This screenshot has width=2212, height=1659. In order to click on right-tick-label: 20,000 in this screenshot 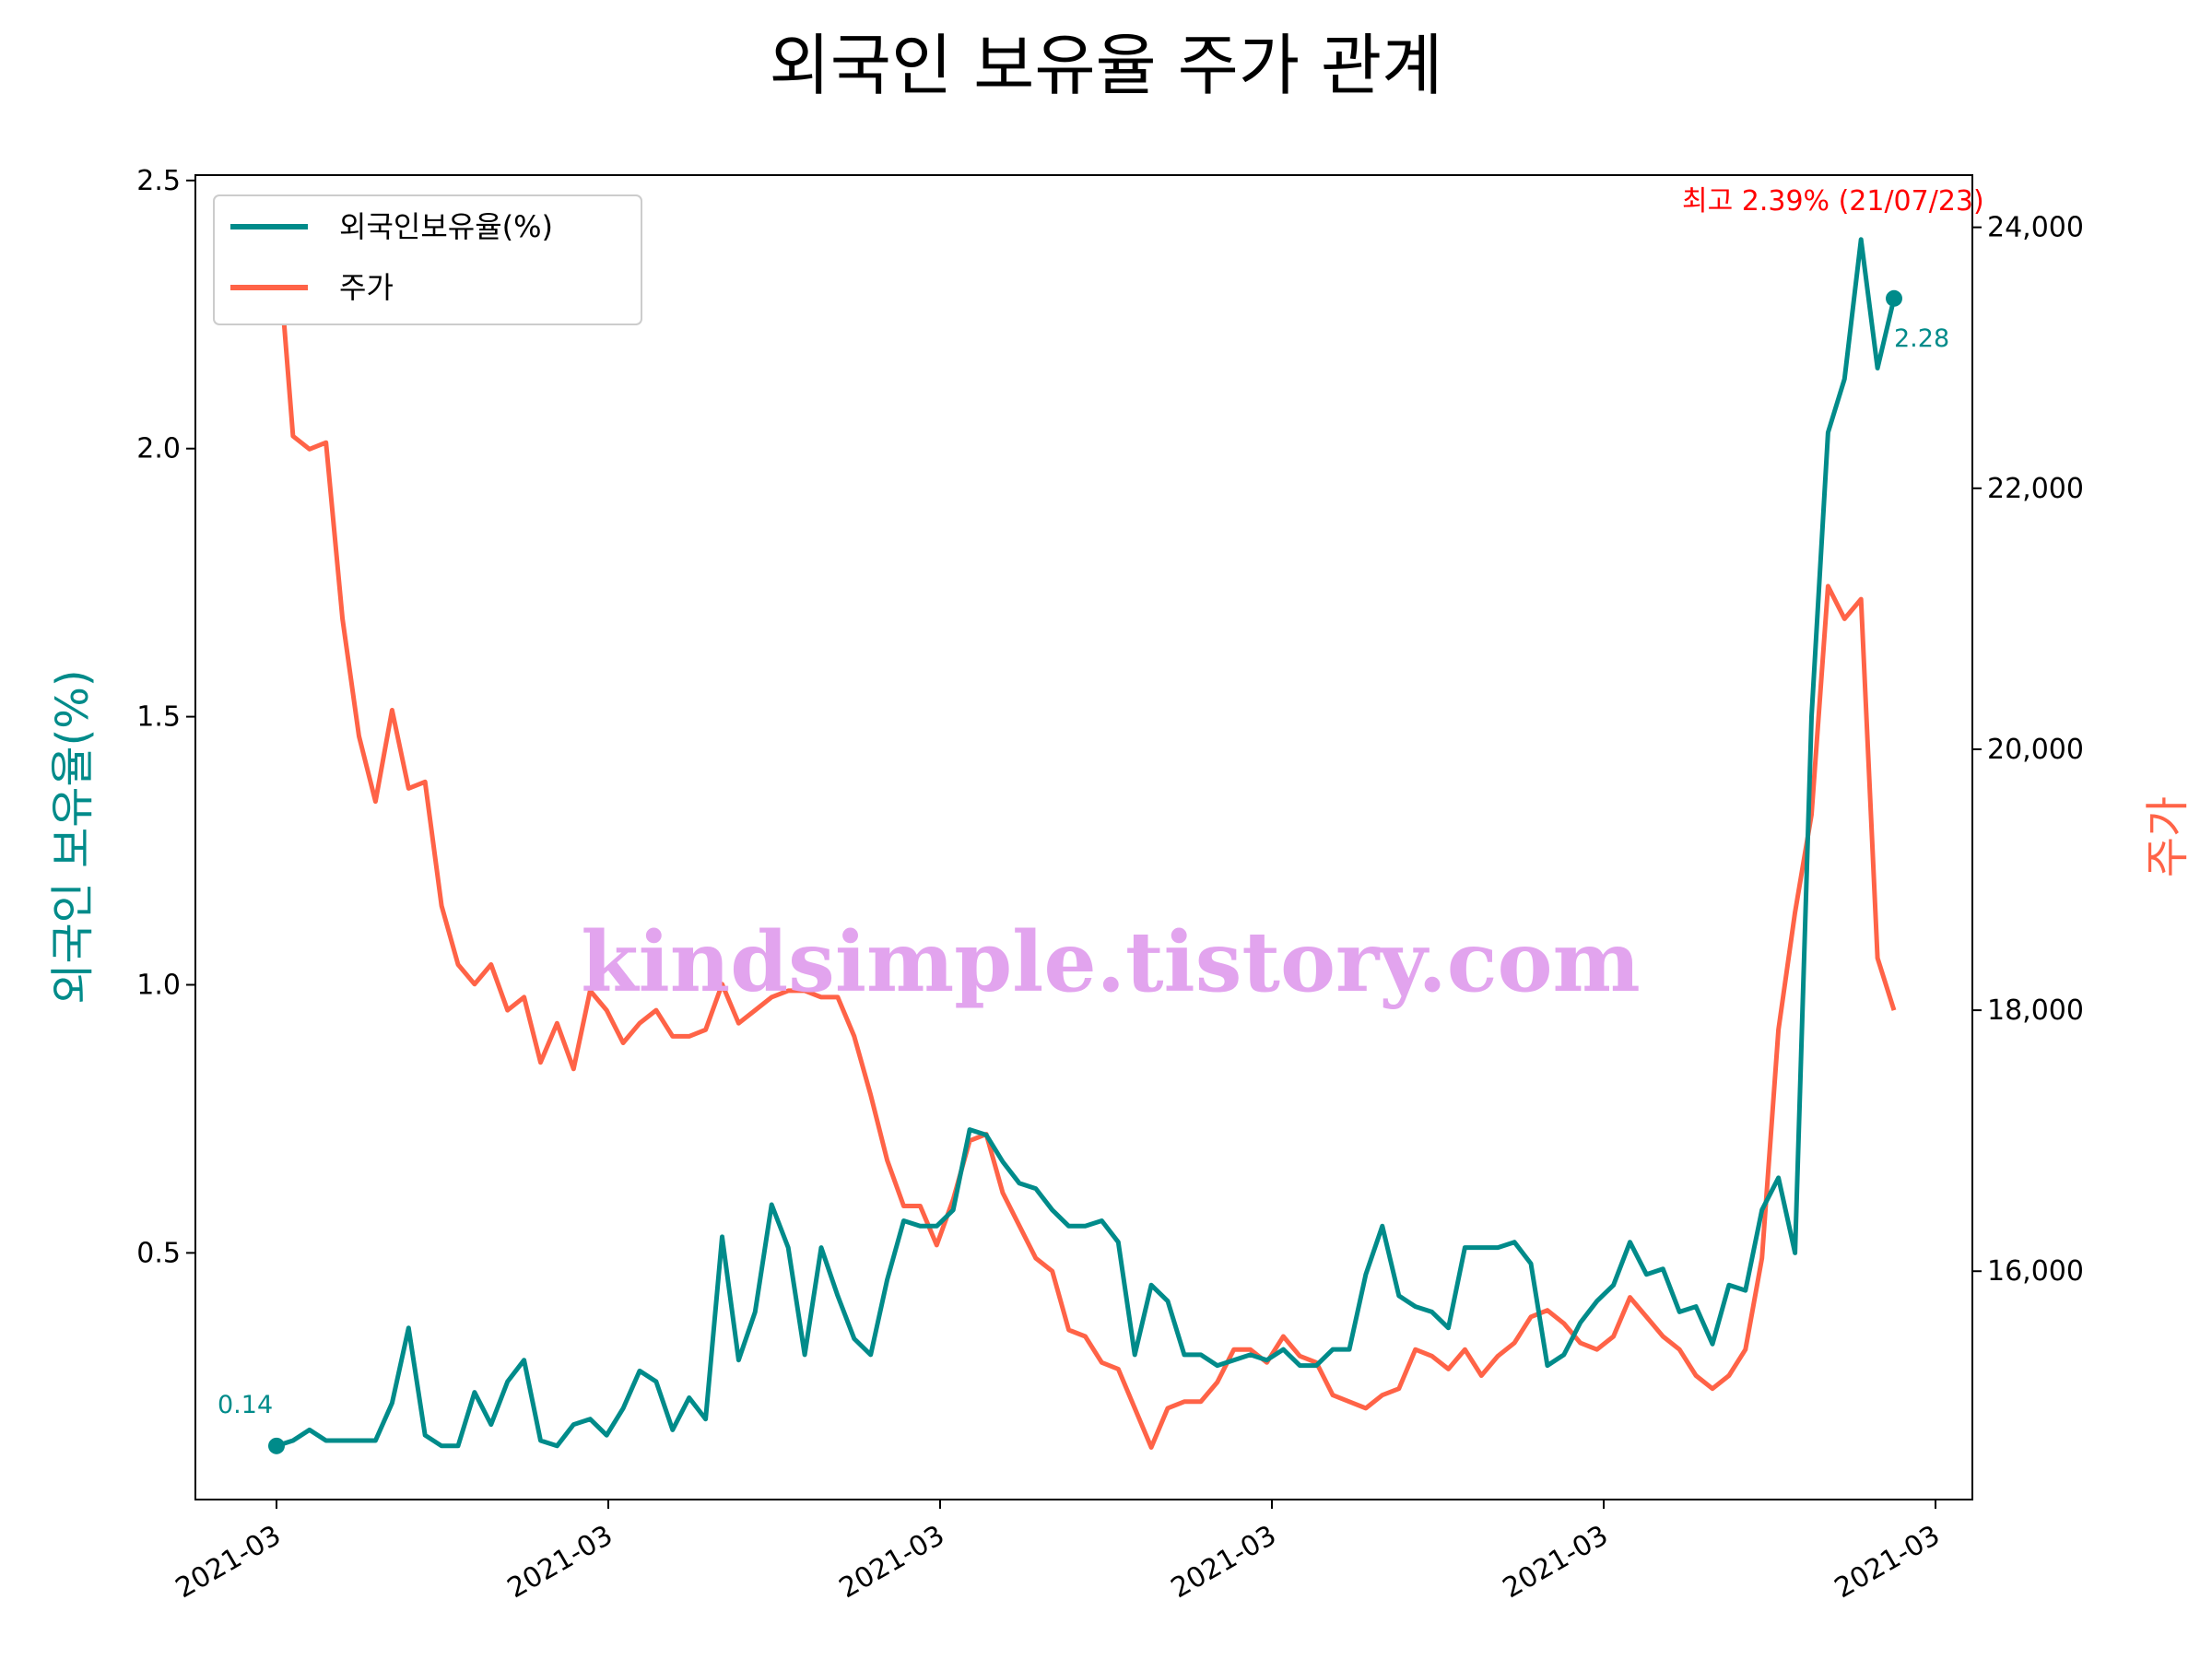, I will do `click(2035, 750)`.